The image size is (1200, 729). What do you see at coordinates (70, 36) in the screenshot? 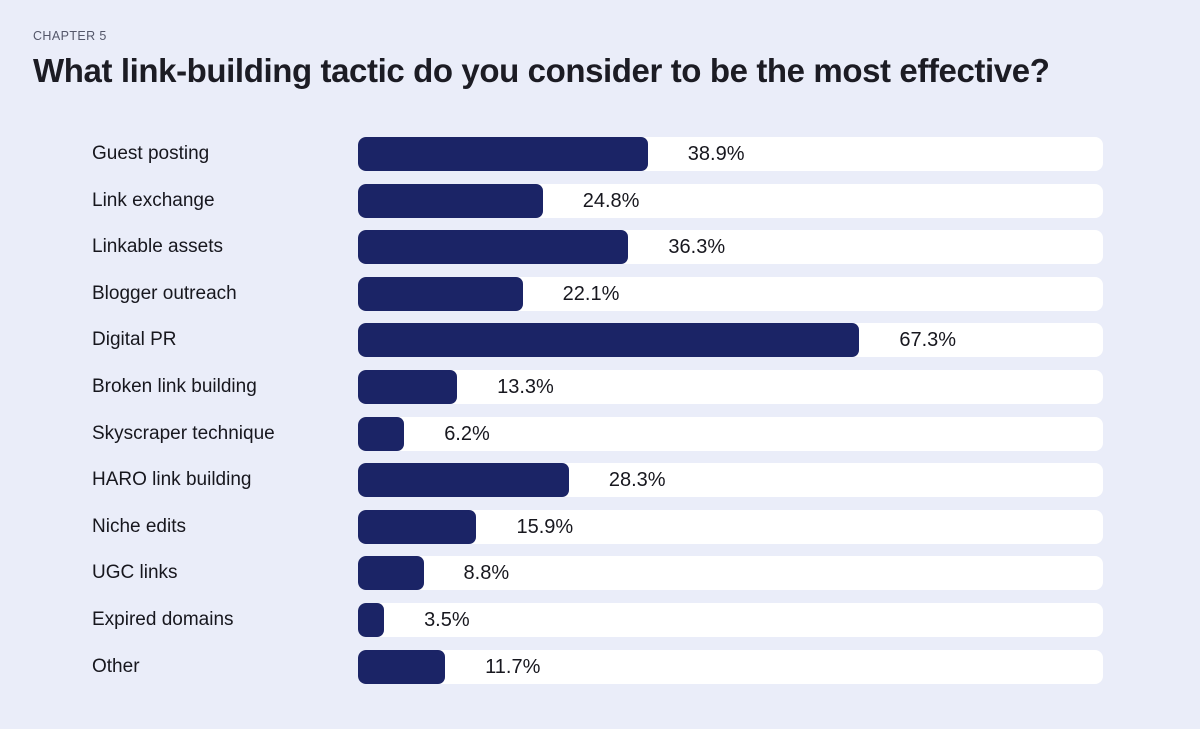
I see `chapter-kicker: CHAPTER 5` at bounding box center [70, 36].